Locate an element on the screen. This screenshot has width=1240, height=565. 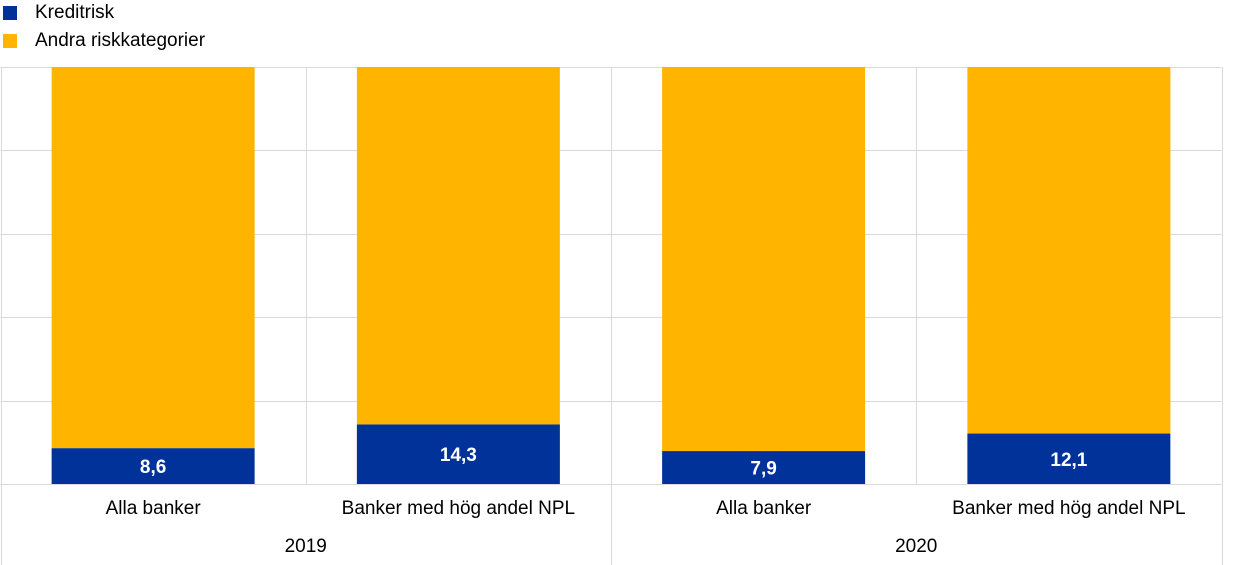
data-label: 8,6 is located at coordinates (153, 467).